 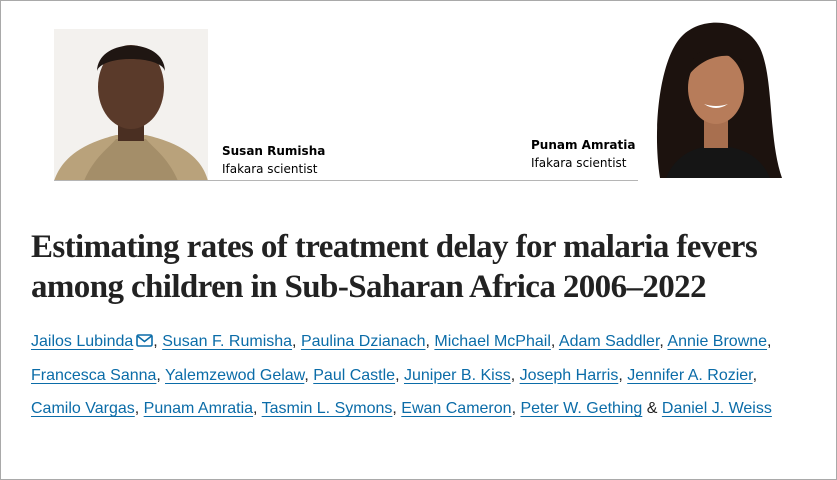 What do you see at coordinates (583, 145) in the screenshot?
I see `person-name: Punam Amratia` at bounding box center [583, 145].